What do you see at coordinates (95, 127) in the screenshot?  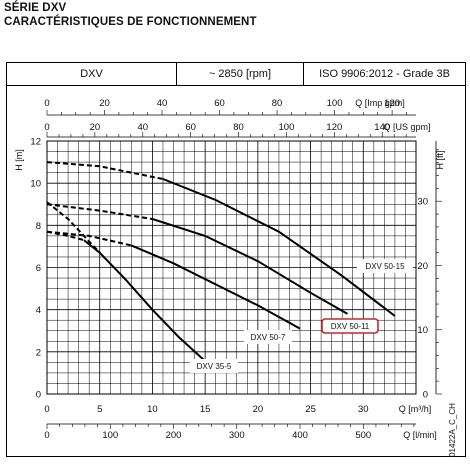 I see `us-tick-label: 20` at bounding box center [95, 127].